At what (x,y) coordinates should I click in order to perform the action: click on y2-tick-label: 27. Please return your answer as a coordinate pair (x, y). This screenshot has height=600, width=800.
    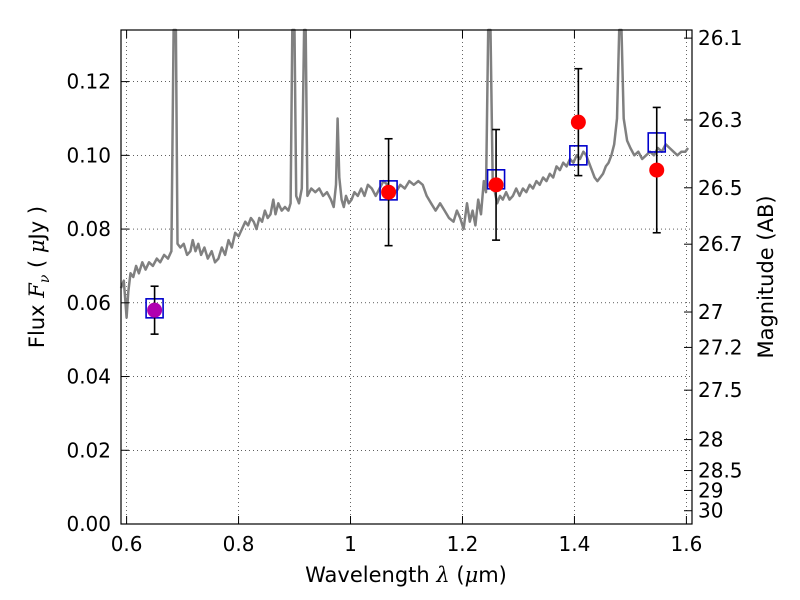
    Looking at the image, I should click on (710, 312).